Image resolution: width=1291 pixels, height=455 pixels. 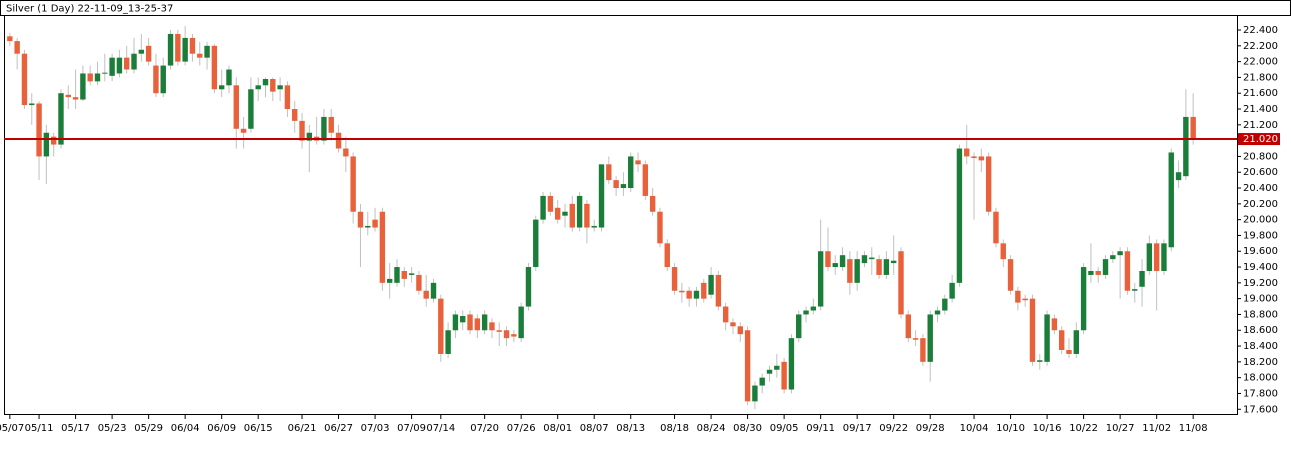 I want to click on x-tick-label: 06/09, so click(x=221, y=428).